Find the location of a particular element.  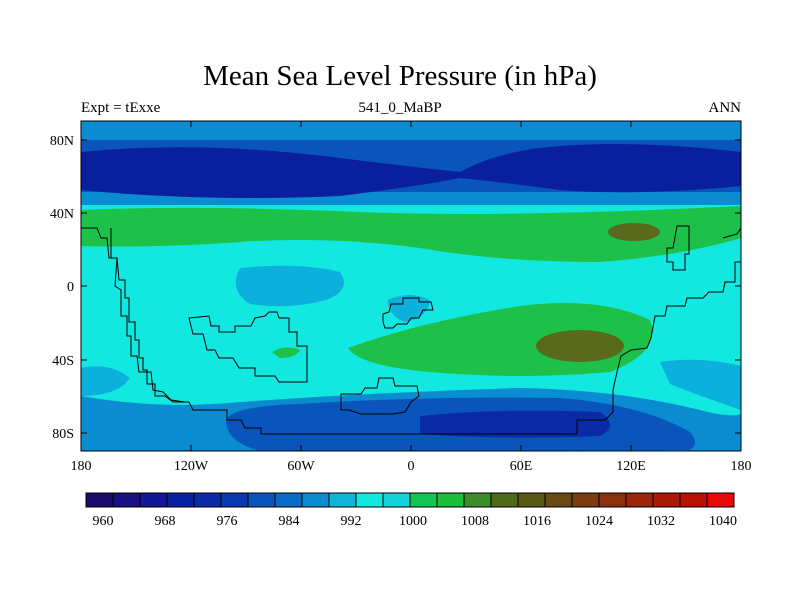

coastline-east-edge is located at coordinates (732, 233).